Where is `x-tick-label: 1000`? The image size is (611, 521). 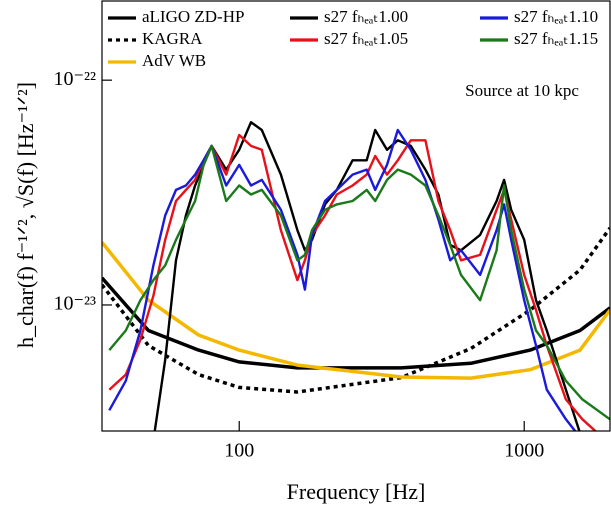
x-tick-label: 1000 is located at coordinates (524, 451).